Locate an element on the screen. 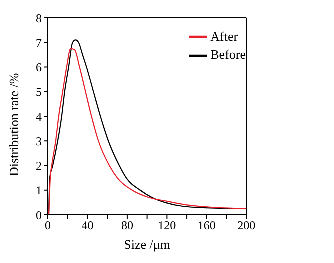 This screenshot has height=263, width=334. x-tick-label: 40 is located at coordinates (88, 225).